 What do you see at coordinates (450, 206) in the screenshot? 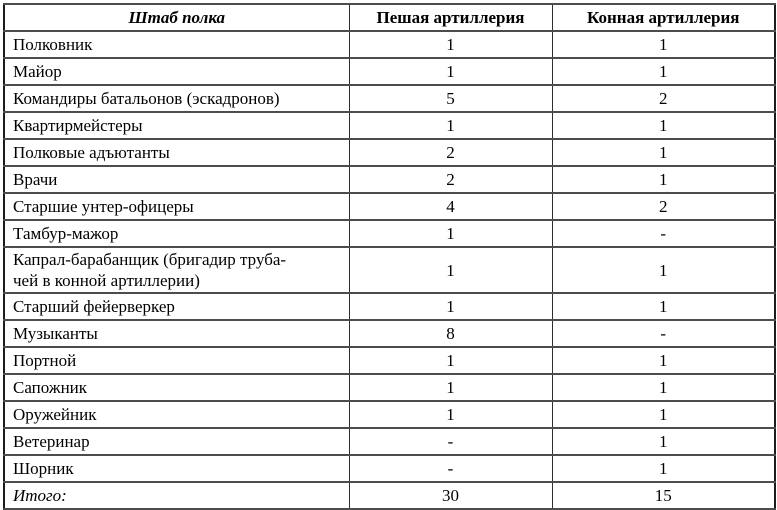
I see `foot-artillery-cell: 4` at bounding box center [450, 206].